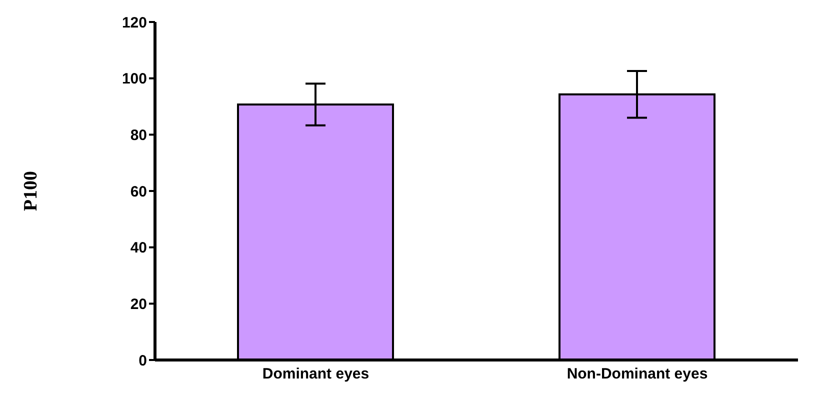 This screenshot has width=838, height=405. I want to click on y-tick-label: 0, so click(142, 361).